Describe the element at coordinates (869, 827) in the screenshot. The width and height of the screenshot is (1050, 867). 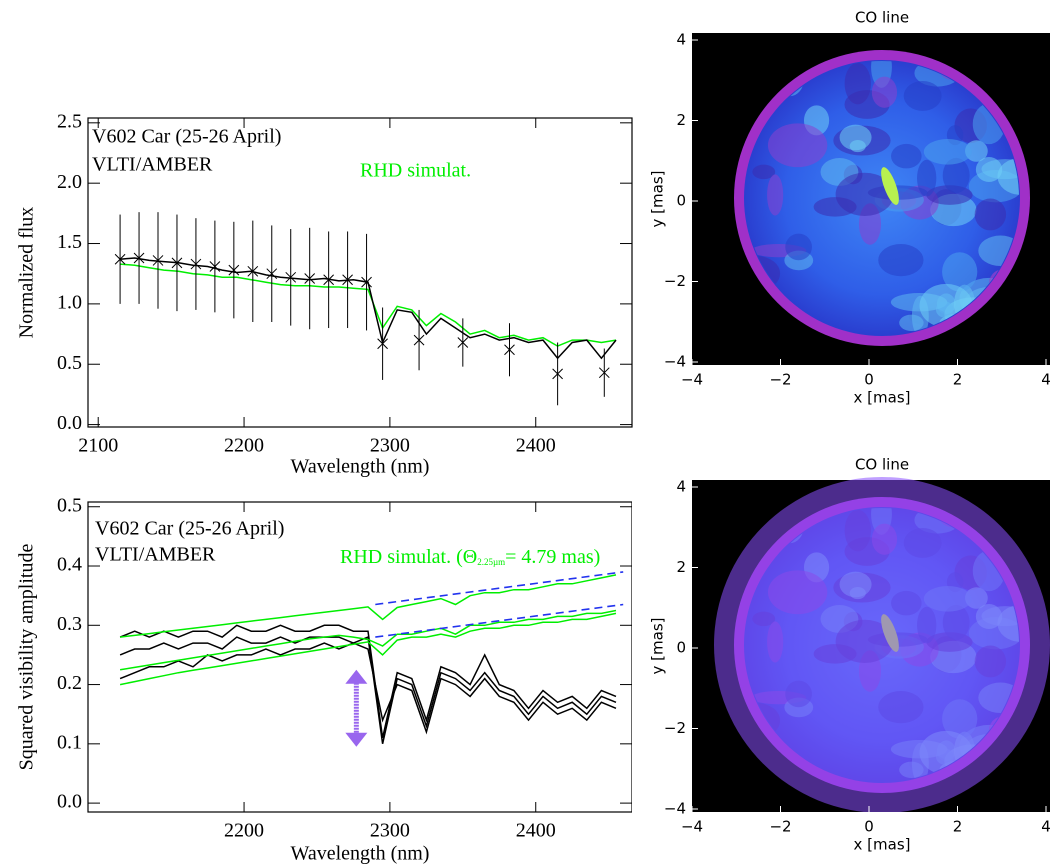
I see `x-tick-label: 0` at that location.